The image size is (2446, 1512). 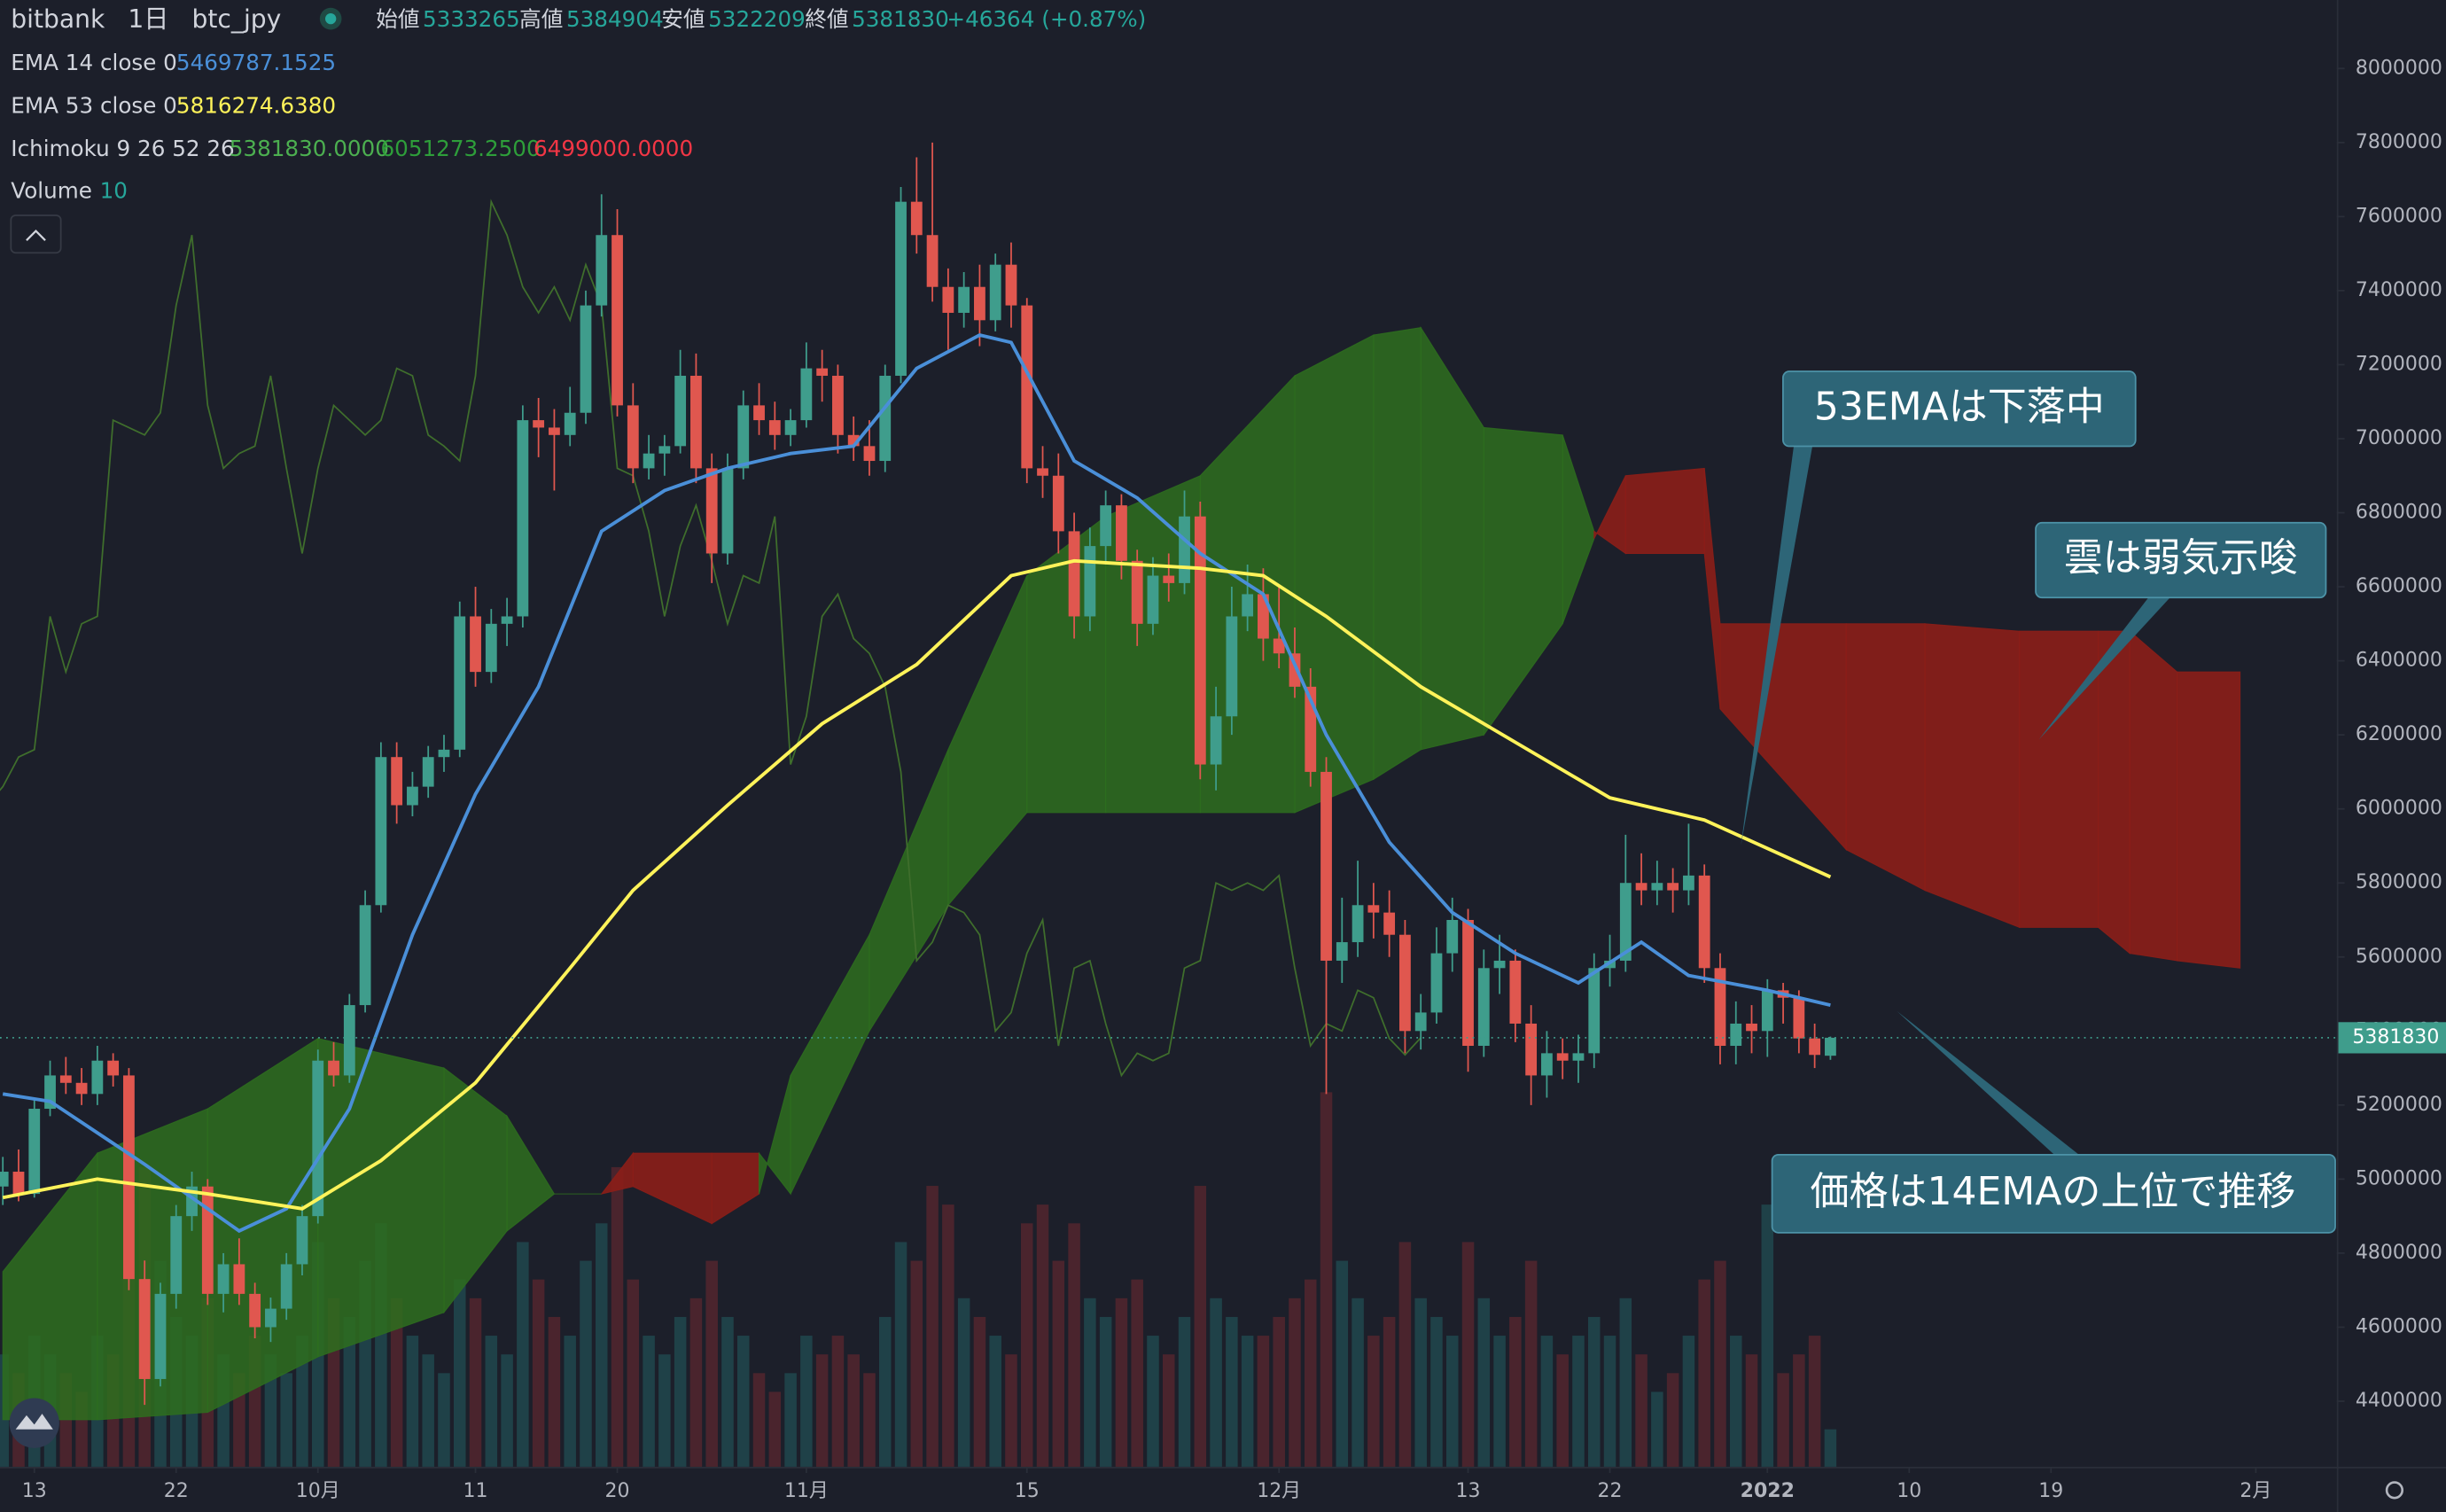 I want to click on y-tick-label: 7400000, so click(x=2399, y=290).